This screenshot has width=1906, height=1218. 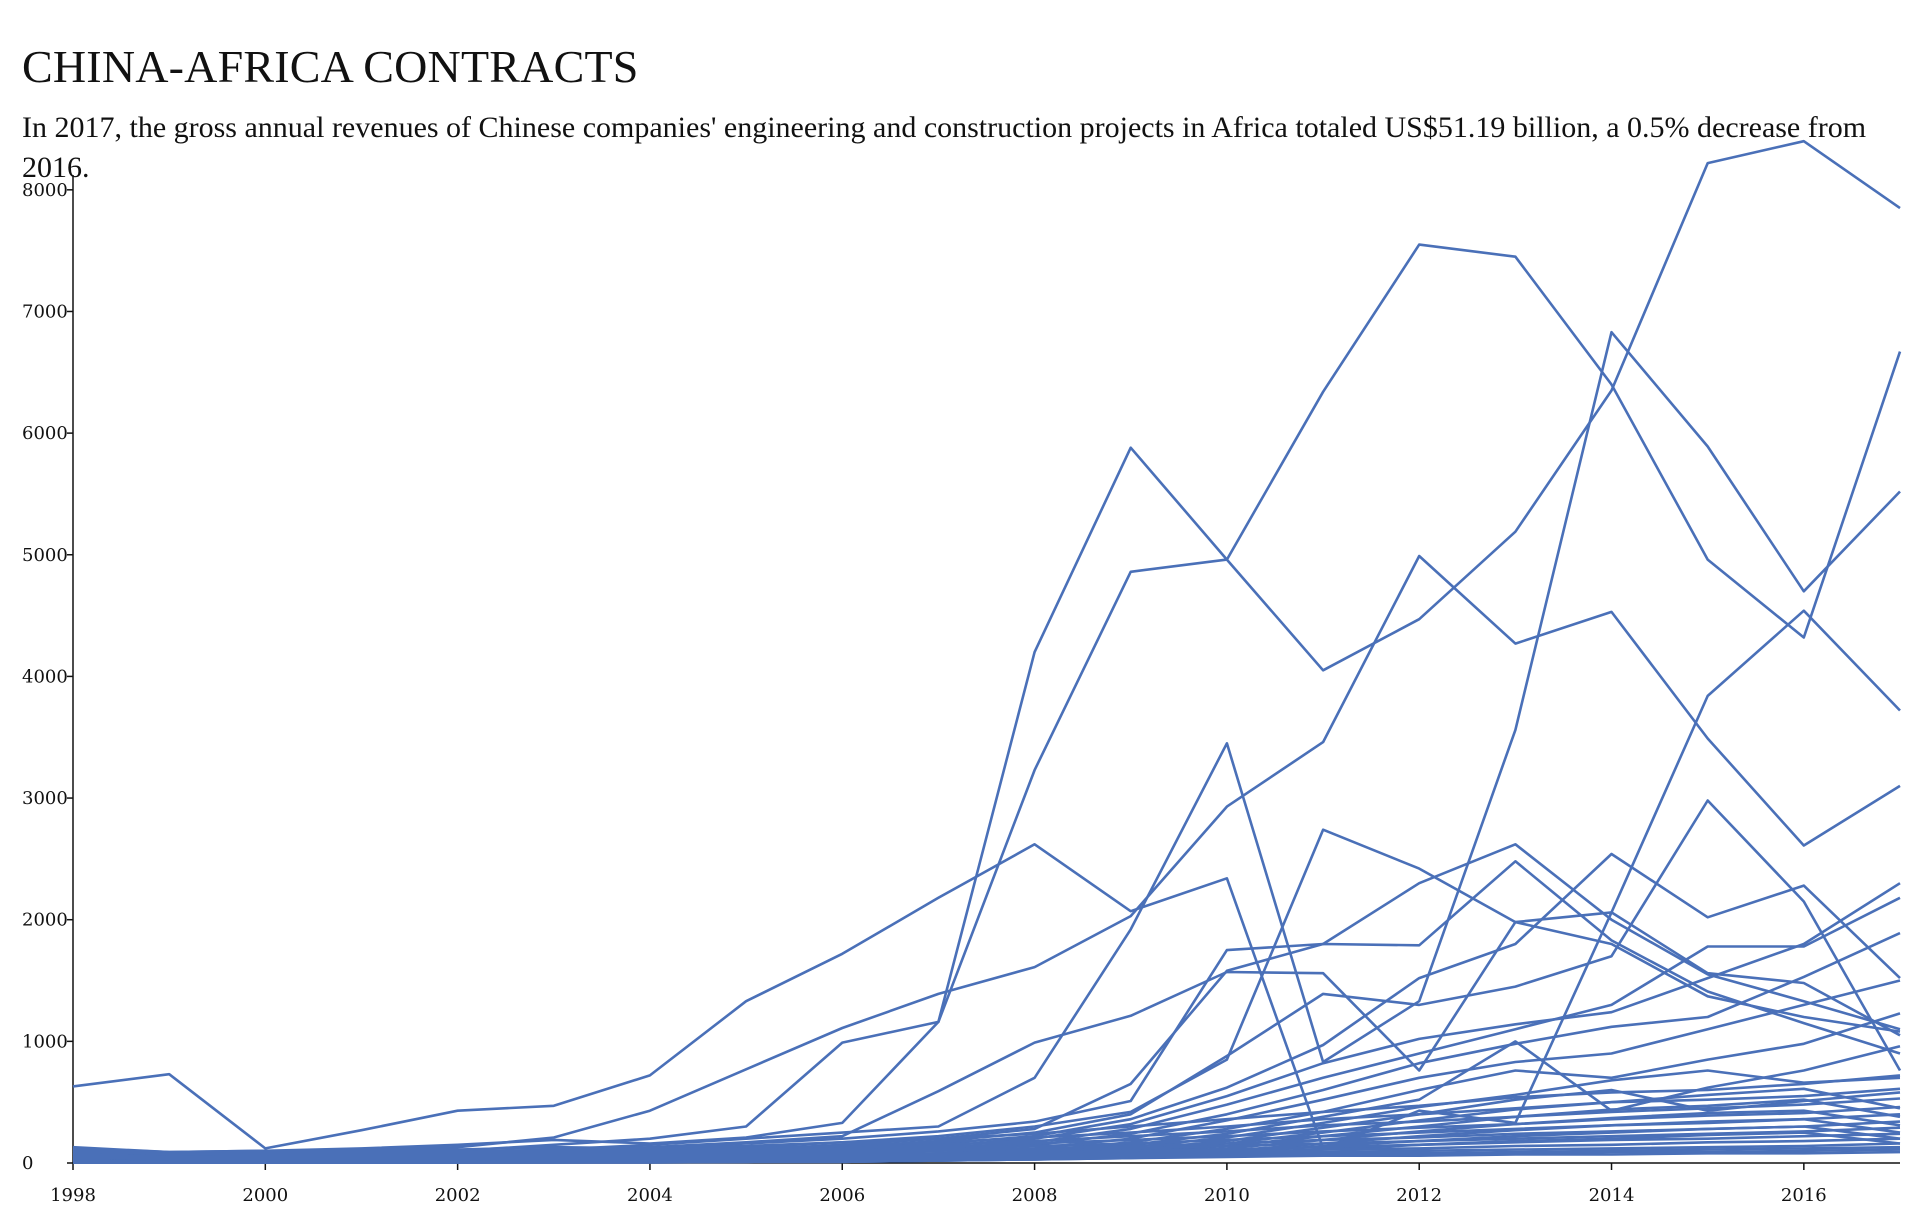 I want to click on y-tick: 4000, so click(x=47, y=676).